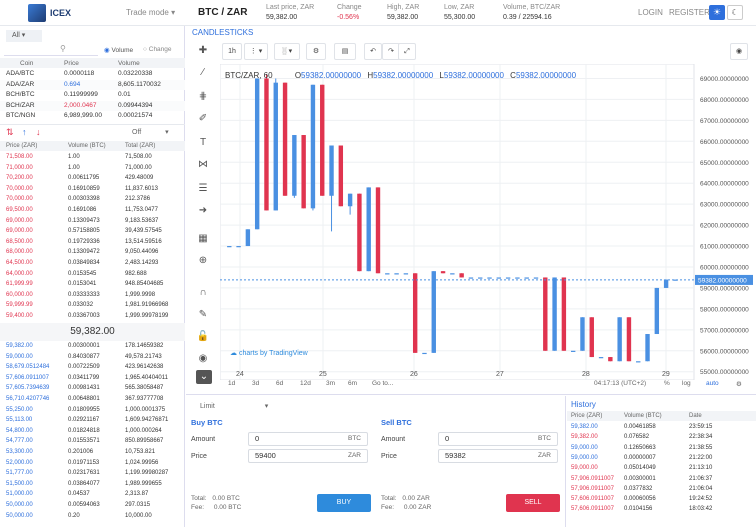 This screenshot has width=756, height=527. What do you see at coordinates (92, 274) in the screenshot?
I see `ask-row: 64,000.00 0.0153545 982.688` at bounding box center [92, 274].